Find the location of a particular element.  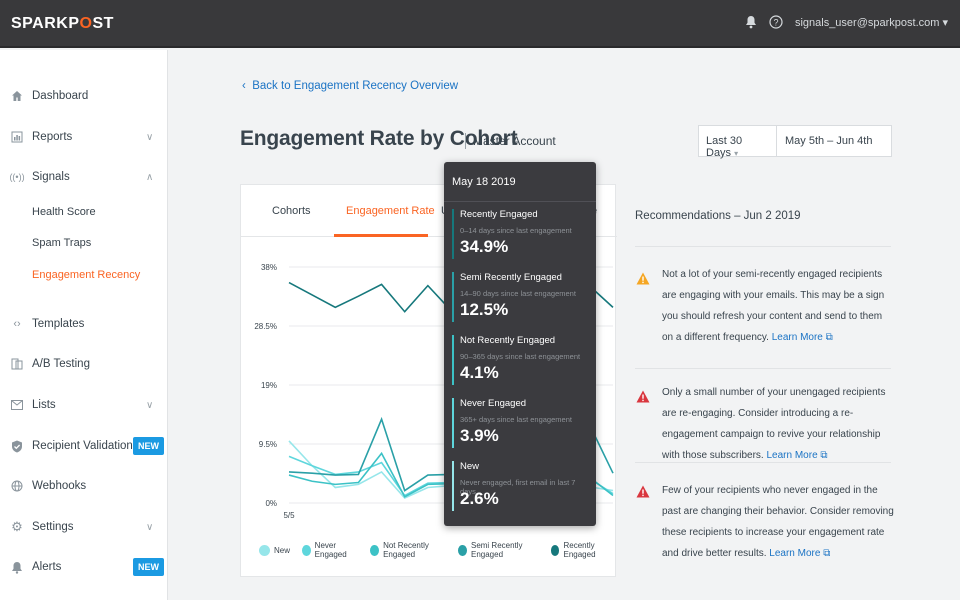

y-tick-label: 9.5% is located at coordinates (268, 444).